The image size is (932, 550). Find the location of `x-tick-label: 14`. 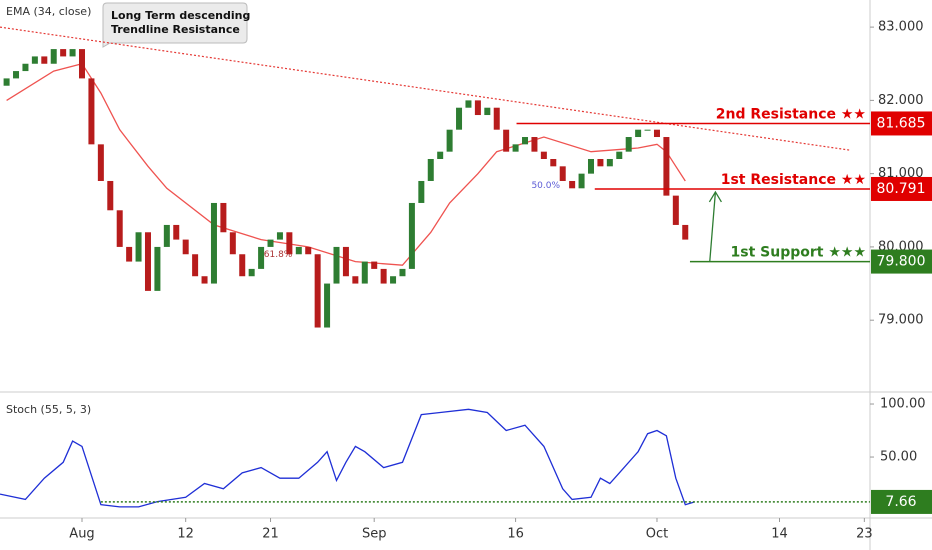

x-tick-label: 14 is located at coordinates (779, 534).